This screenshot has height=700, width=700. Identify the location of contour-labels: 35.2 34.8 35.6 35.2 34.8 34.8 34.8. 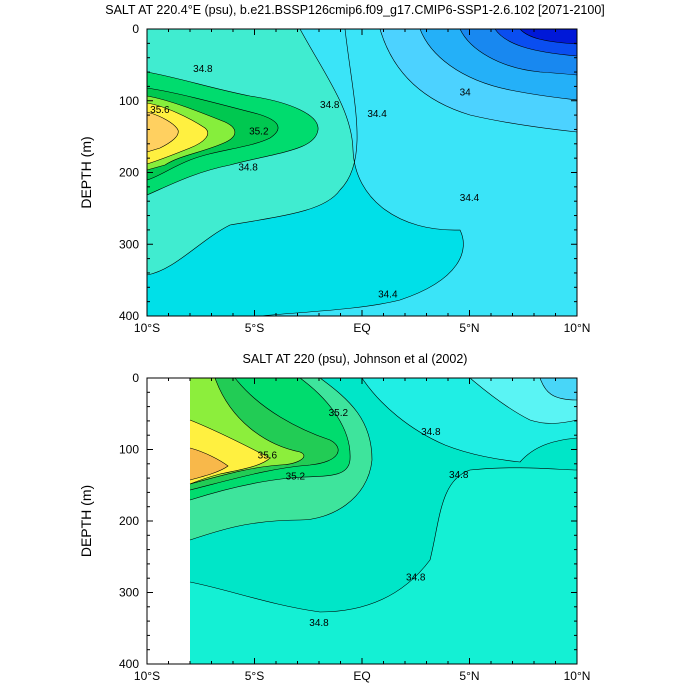
(363, 518).